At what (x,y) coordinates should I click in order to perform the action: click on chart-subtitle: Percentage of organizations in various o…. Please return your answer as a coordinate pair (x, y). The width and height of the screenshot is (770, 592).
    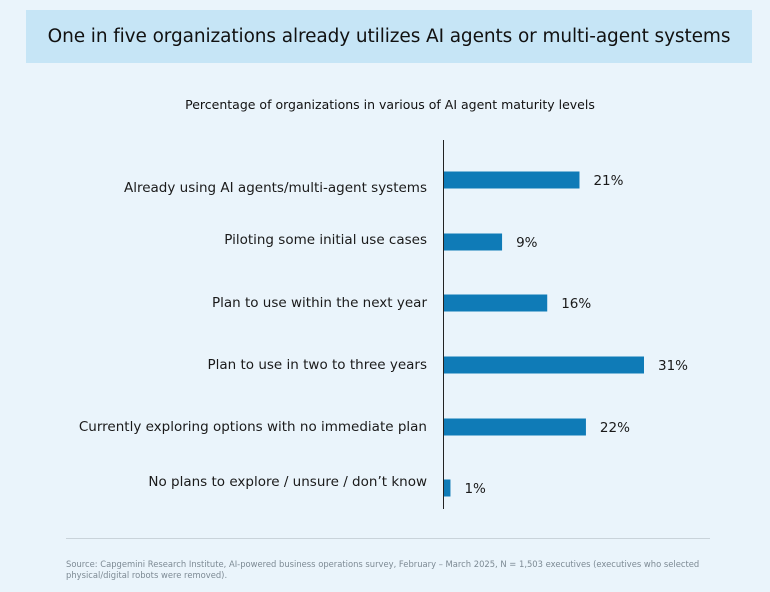
    Looking at the image, I should click on (390, 104).